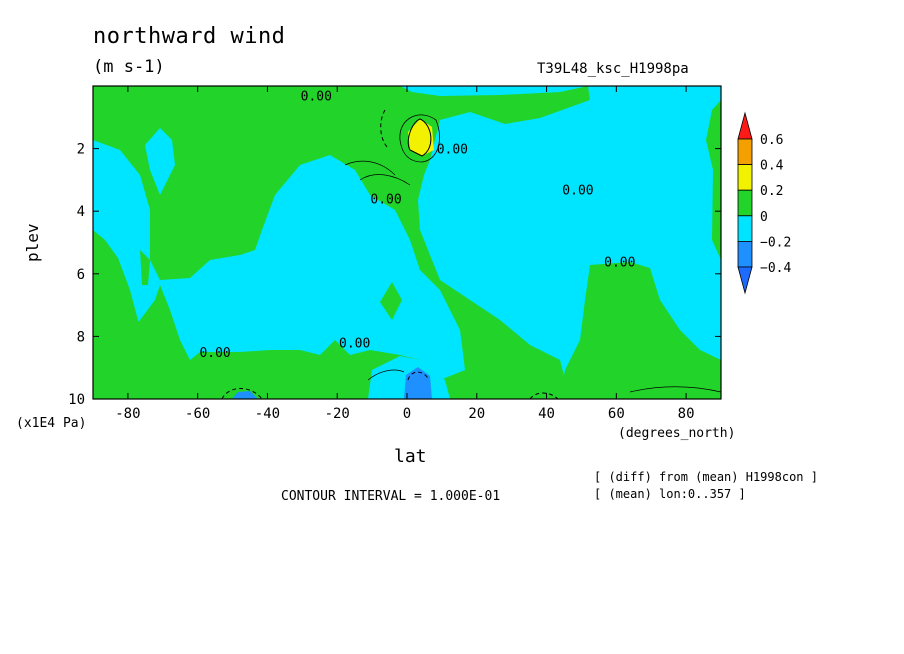 This screenshot has width=904, height=654. Describe the element at coordinates (576, 215) in the screenshot. I see `fill-negative-east` at that location.